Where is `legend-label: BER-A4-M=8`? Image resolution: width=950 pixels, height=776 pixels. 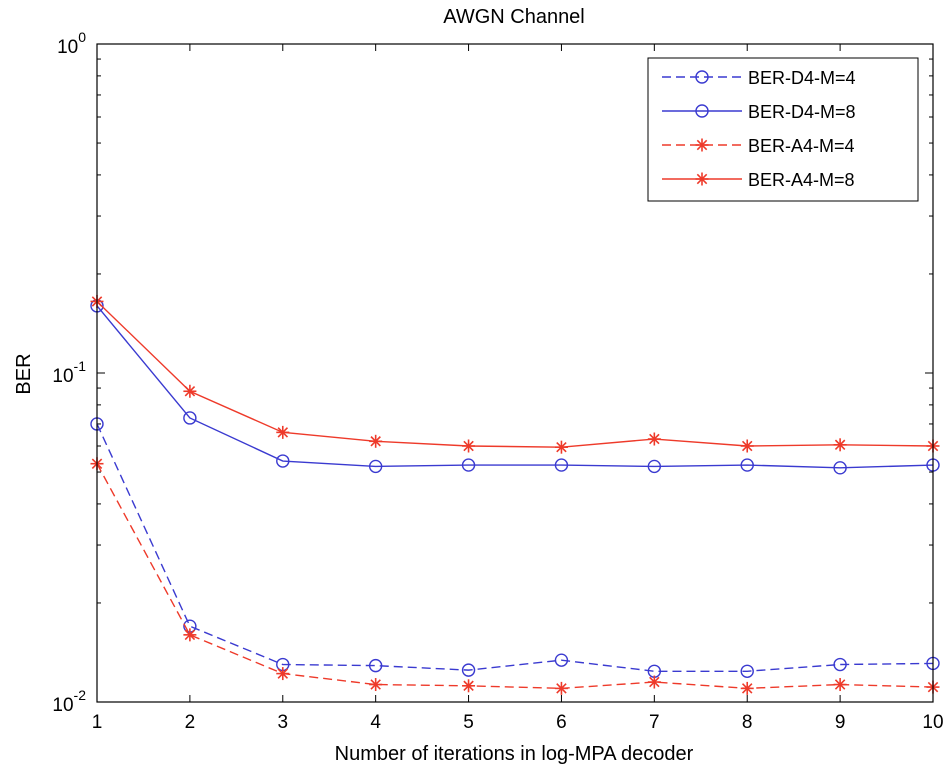 legend-label: BER-A4-M=8 is located at coordinates (801, 180).